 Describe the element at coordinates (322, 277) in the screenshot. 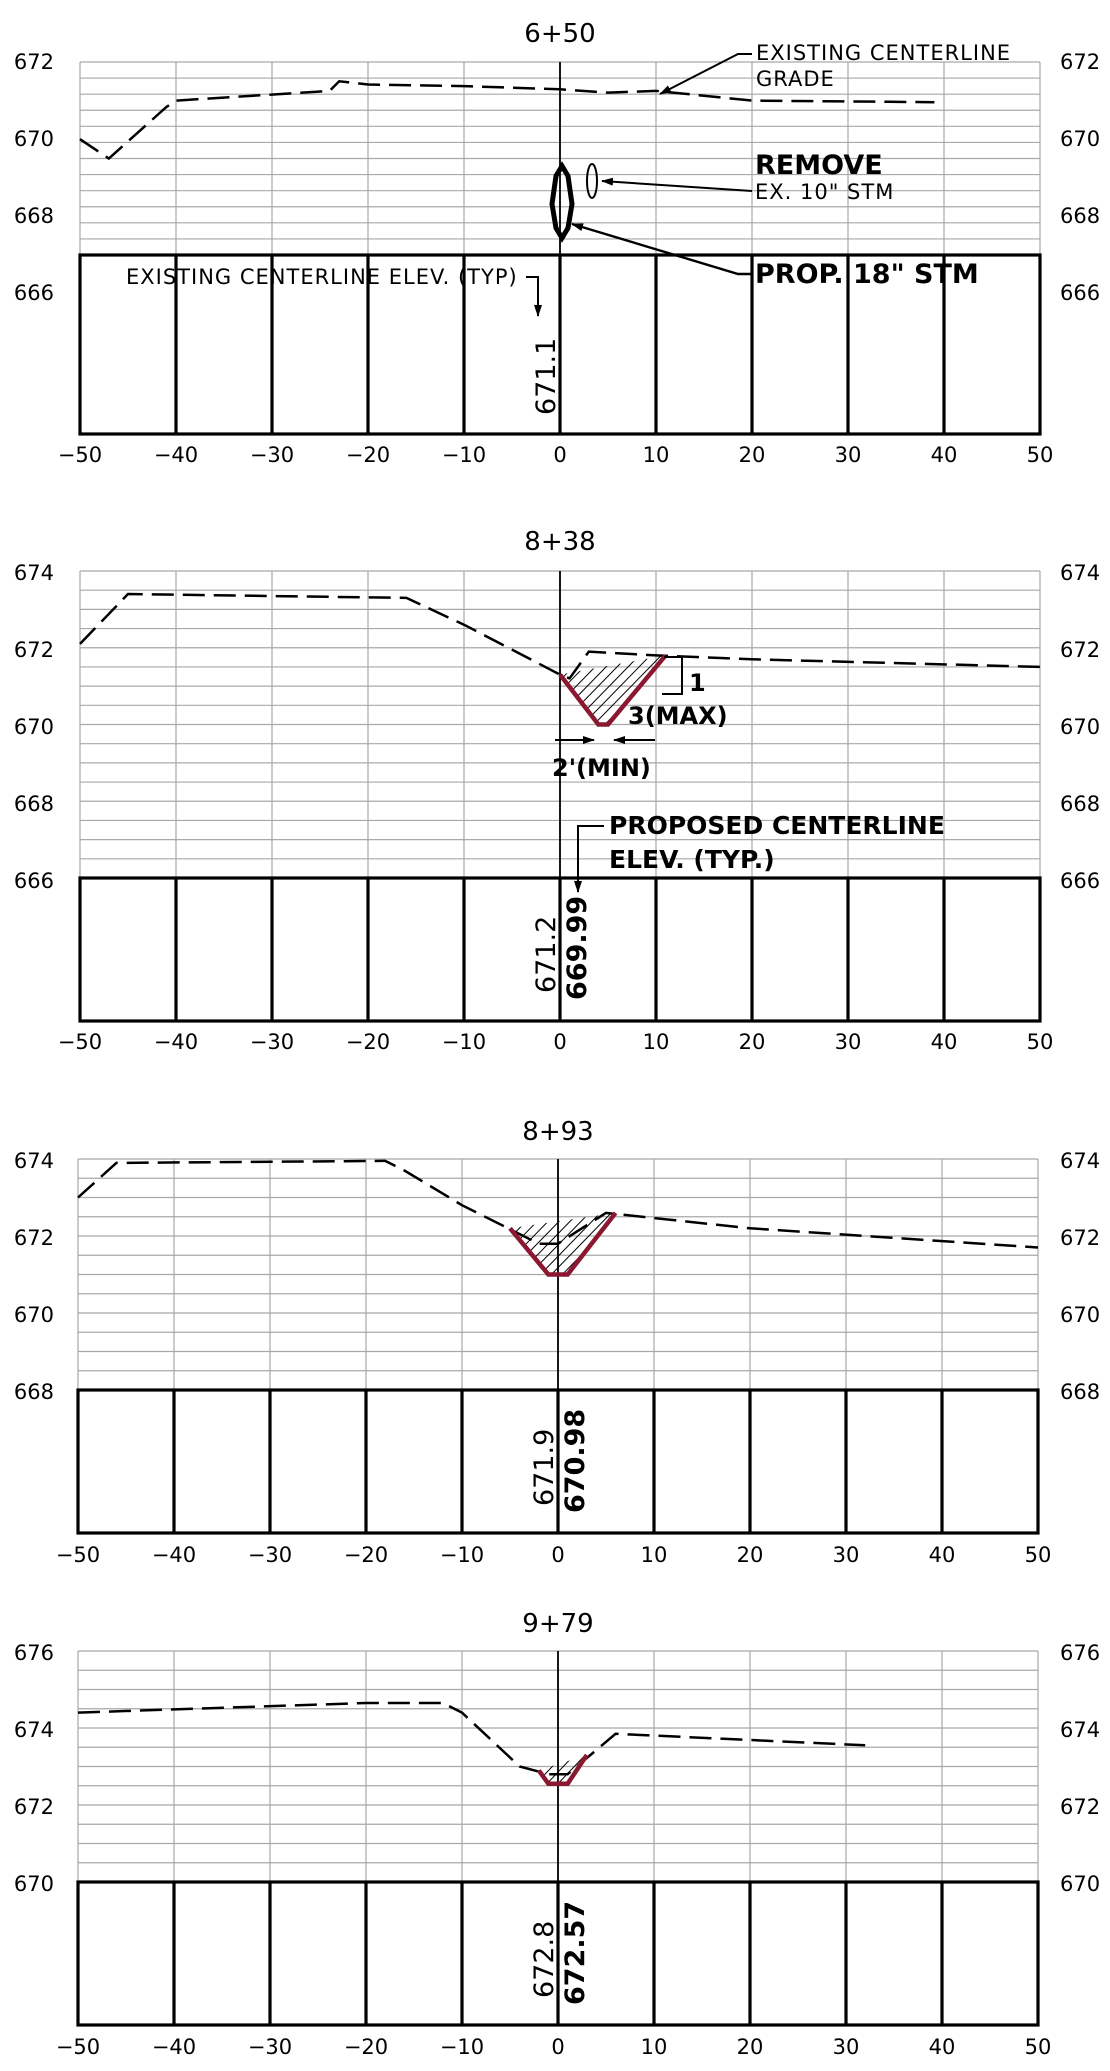

I see `callout-text: EXISTING CENTERLINE ELEV. (TYP)` at that location.